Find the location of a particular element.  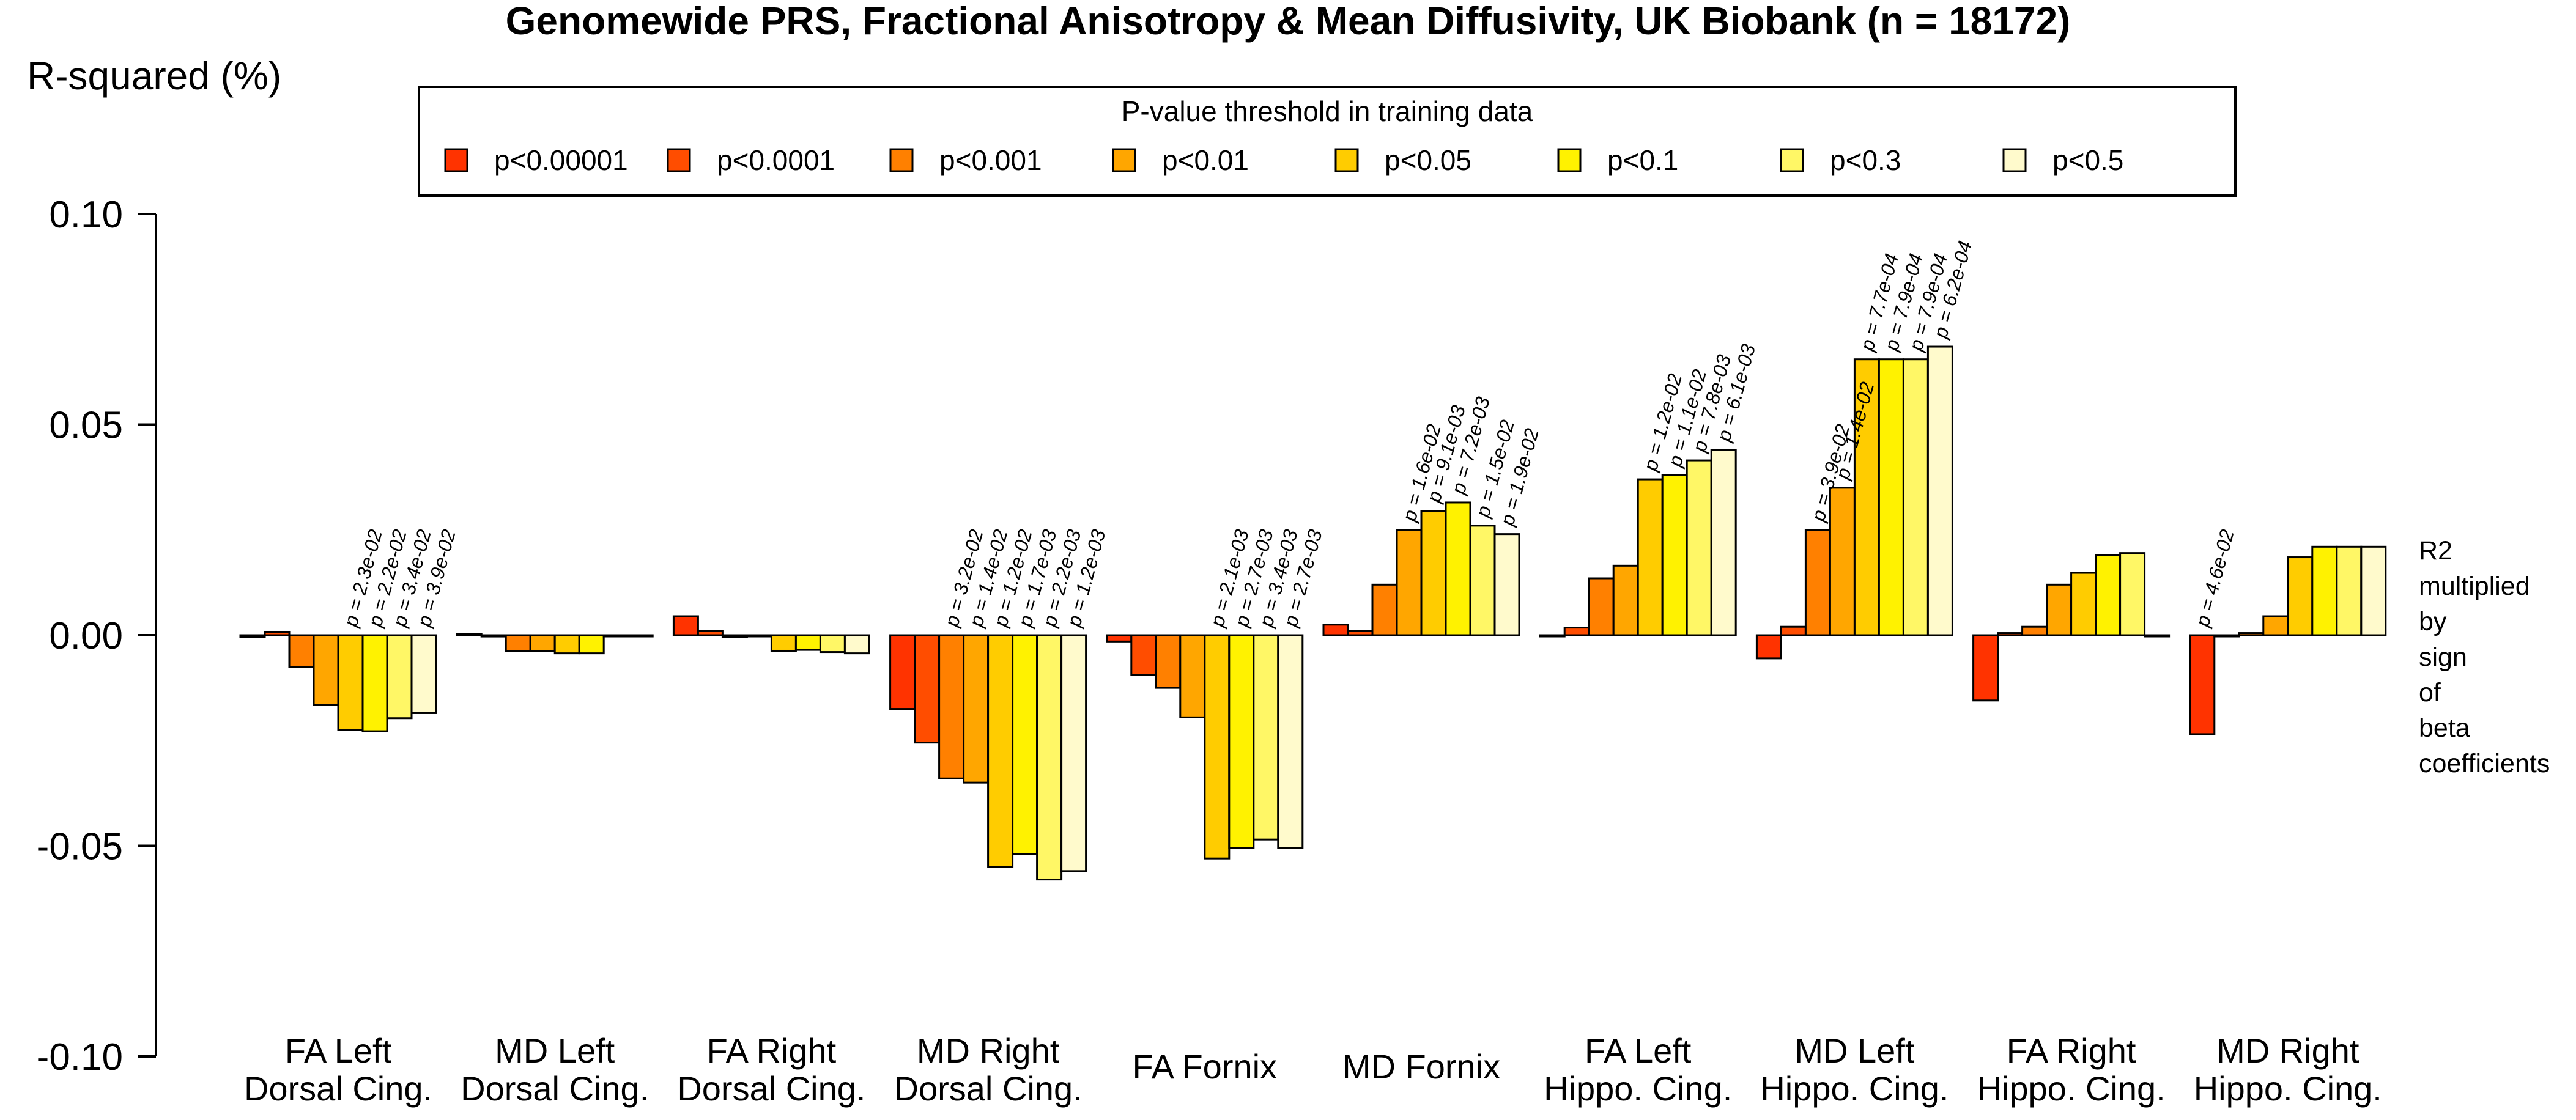

legend-label: p<0.05 is located at coordinates (1428, 160).